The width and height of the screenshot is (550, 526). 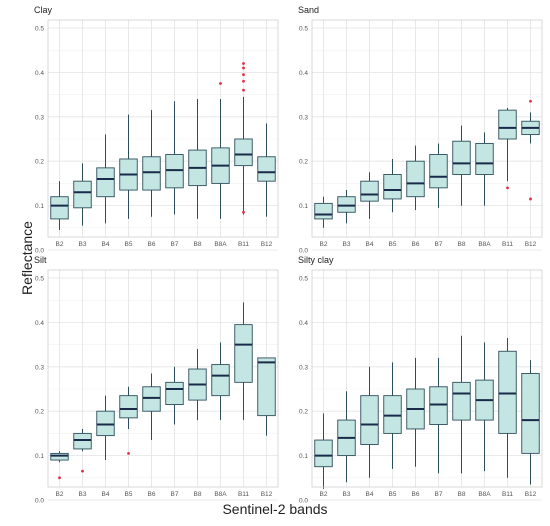 I want to click on panel-title: Silt, so click(x=40, y=260).